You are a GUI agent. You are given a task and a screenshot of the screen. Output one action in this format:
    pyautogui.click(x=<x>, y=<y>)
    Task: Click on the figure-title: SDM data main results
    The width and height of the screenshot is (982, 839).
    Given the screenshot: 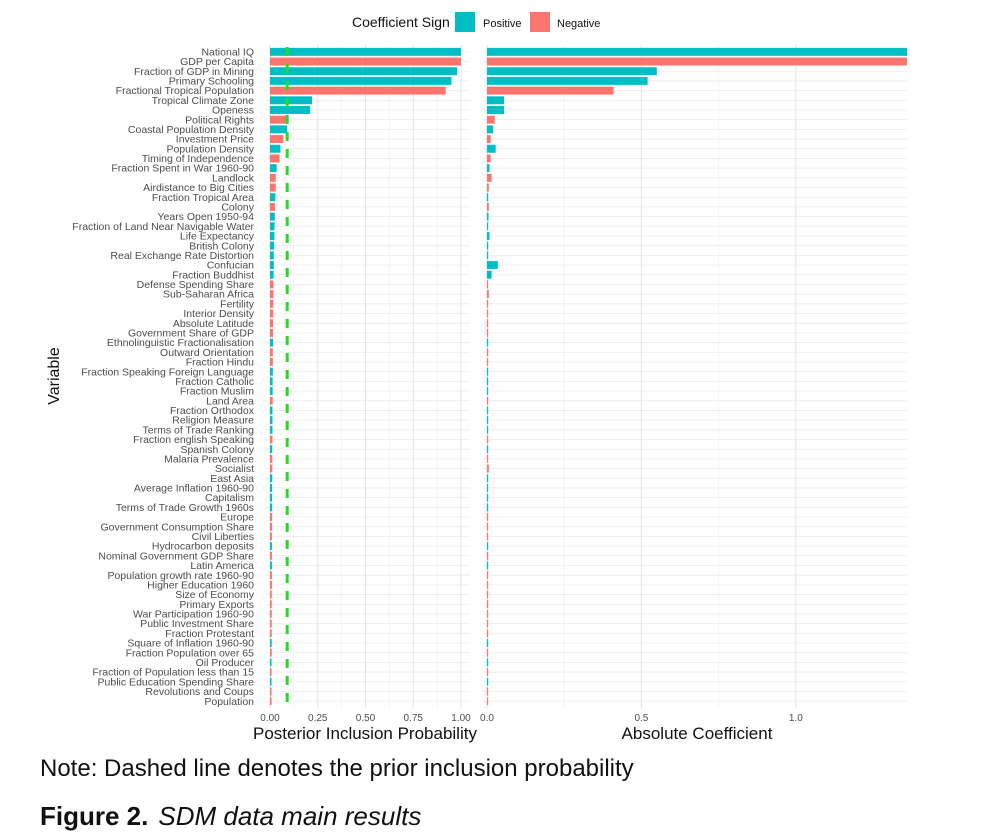 What is the action you would take?
    pyautogui.click(x=290, y=816)
    